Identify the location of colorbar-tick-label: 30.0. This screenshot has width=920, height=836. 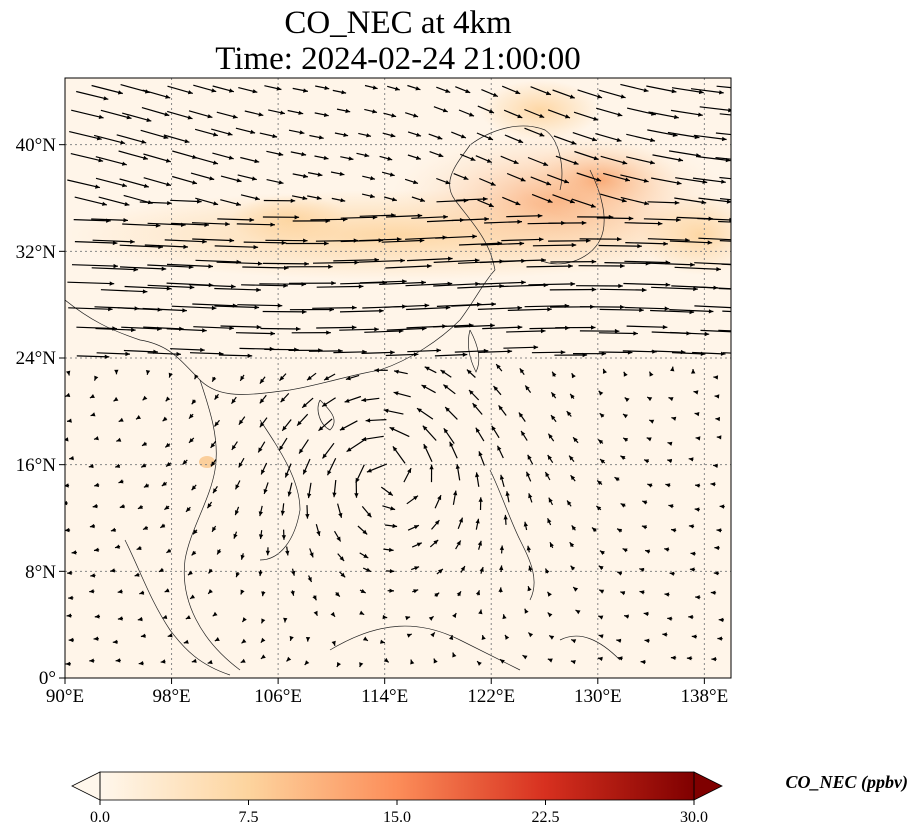
(694, 817).